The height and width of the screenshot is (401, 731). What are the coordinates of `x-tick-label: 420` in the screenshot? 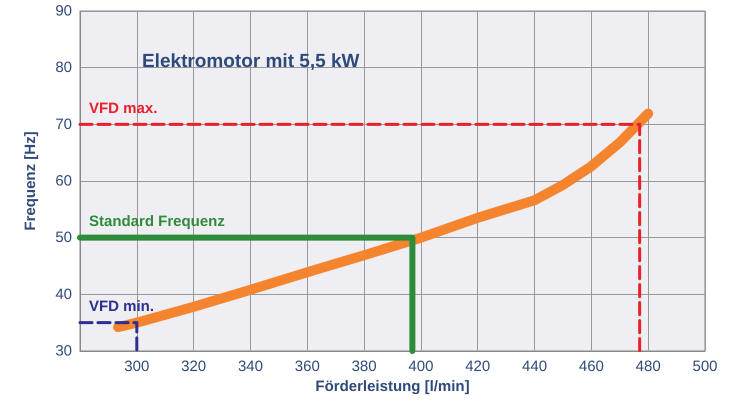 It's located at (477, 366).